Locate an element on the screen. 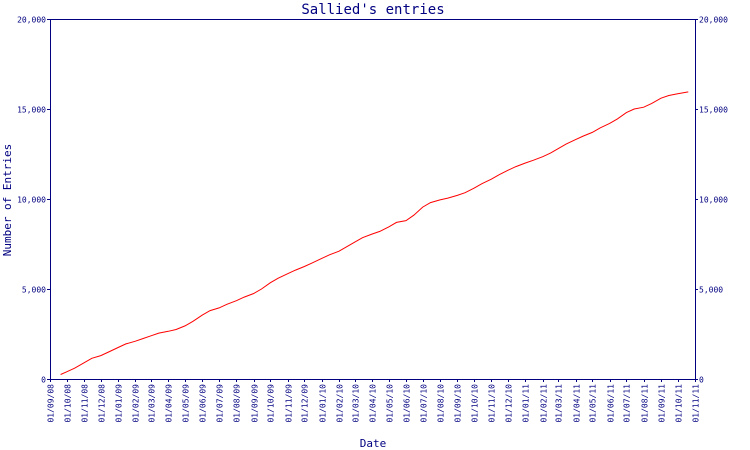 The height and width of the screenshot is (450, 750). x-tick-label: 01/07/11 is located at coordinates (627, 403).